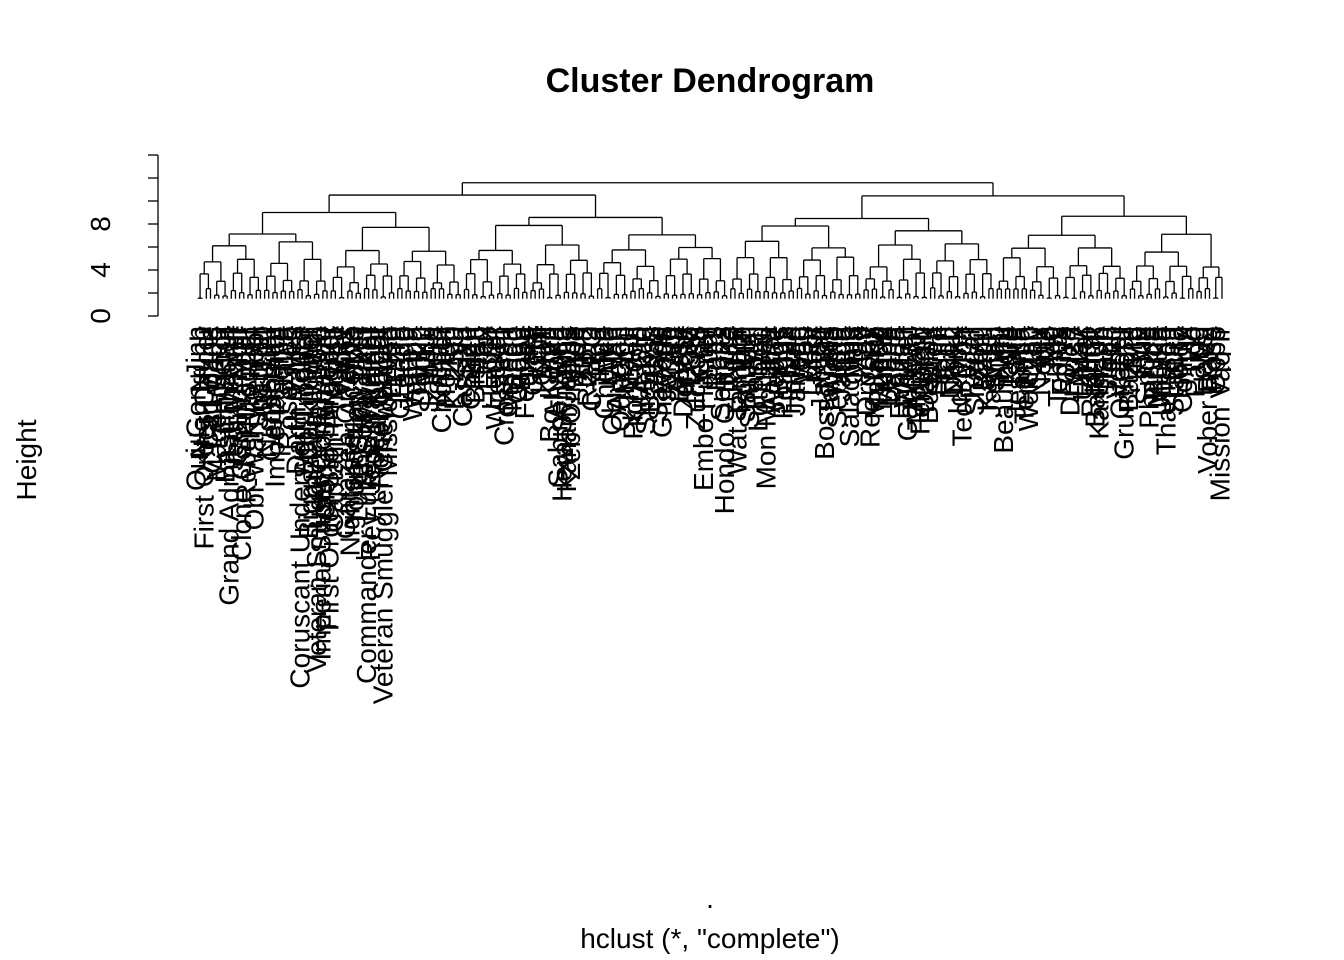  I want to click on leaf-label: Nightsister, so click(266, 392).